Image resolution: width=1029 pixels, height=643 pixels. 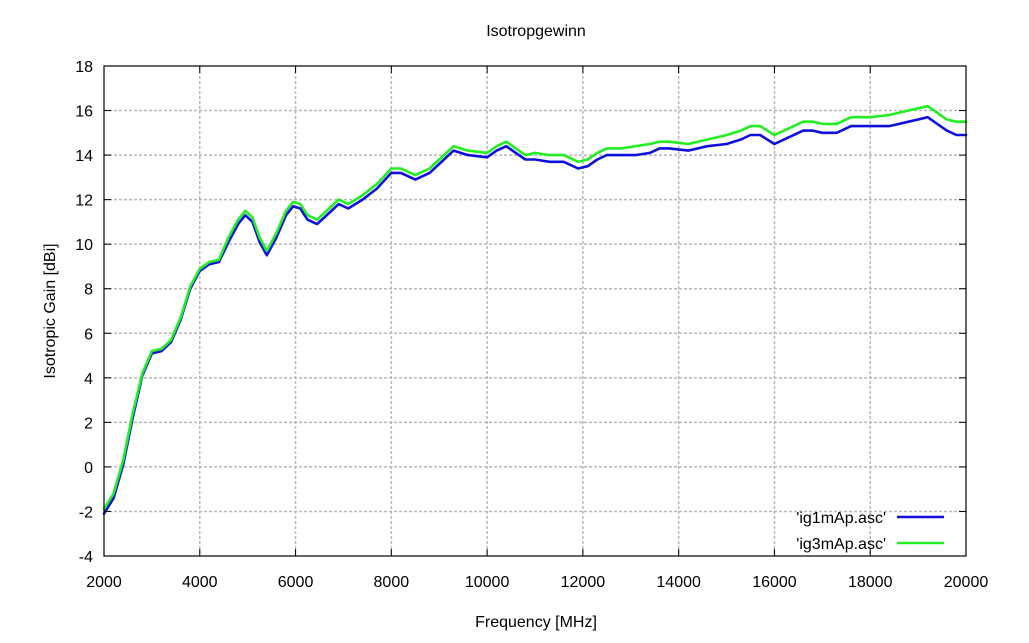 What do you see at coordinates (88, 379) in the screenshot?
I see `y-tick-label: 4` at bounding box center [88, 379].